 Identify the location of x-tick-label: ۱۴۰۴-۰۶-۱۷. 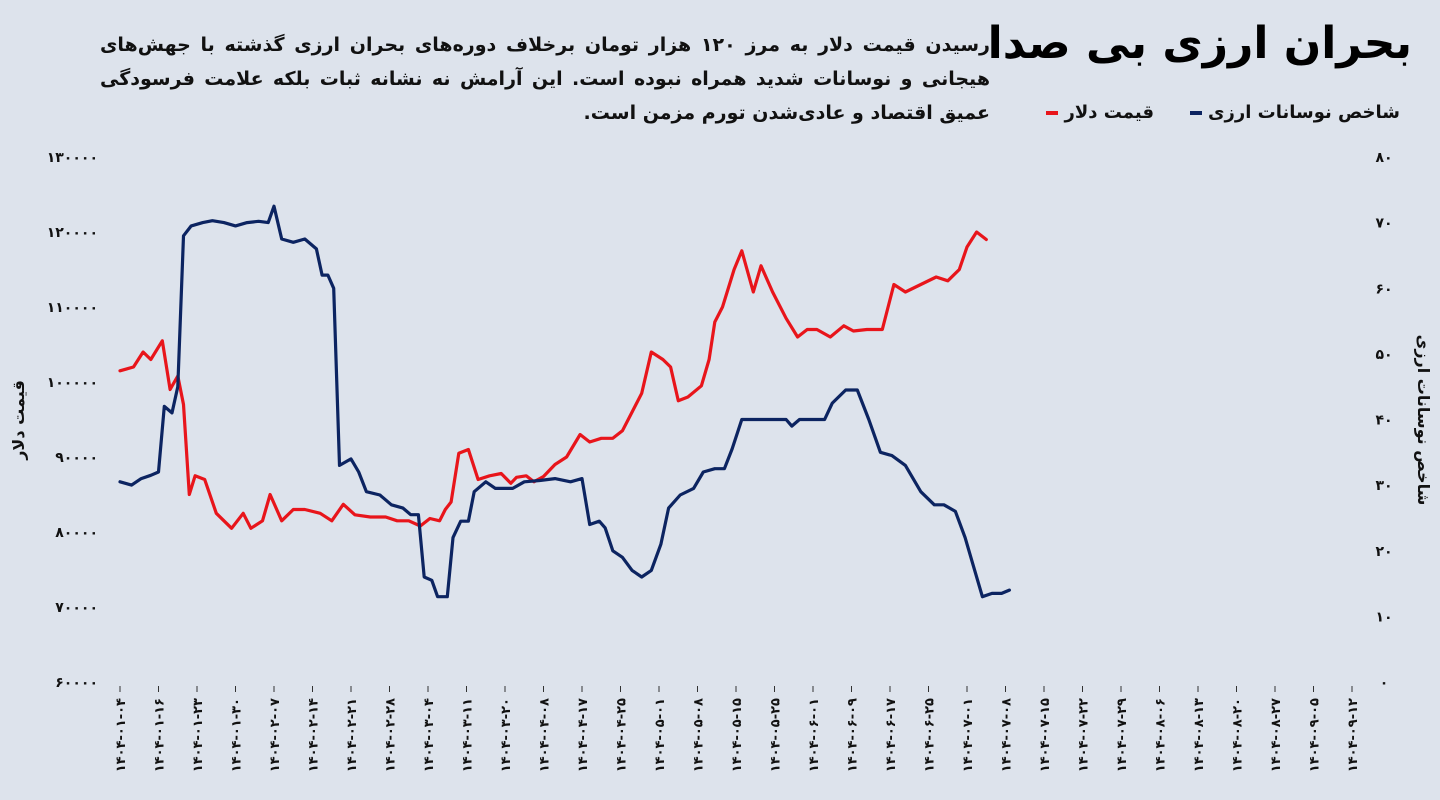
(891, 735).